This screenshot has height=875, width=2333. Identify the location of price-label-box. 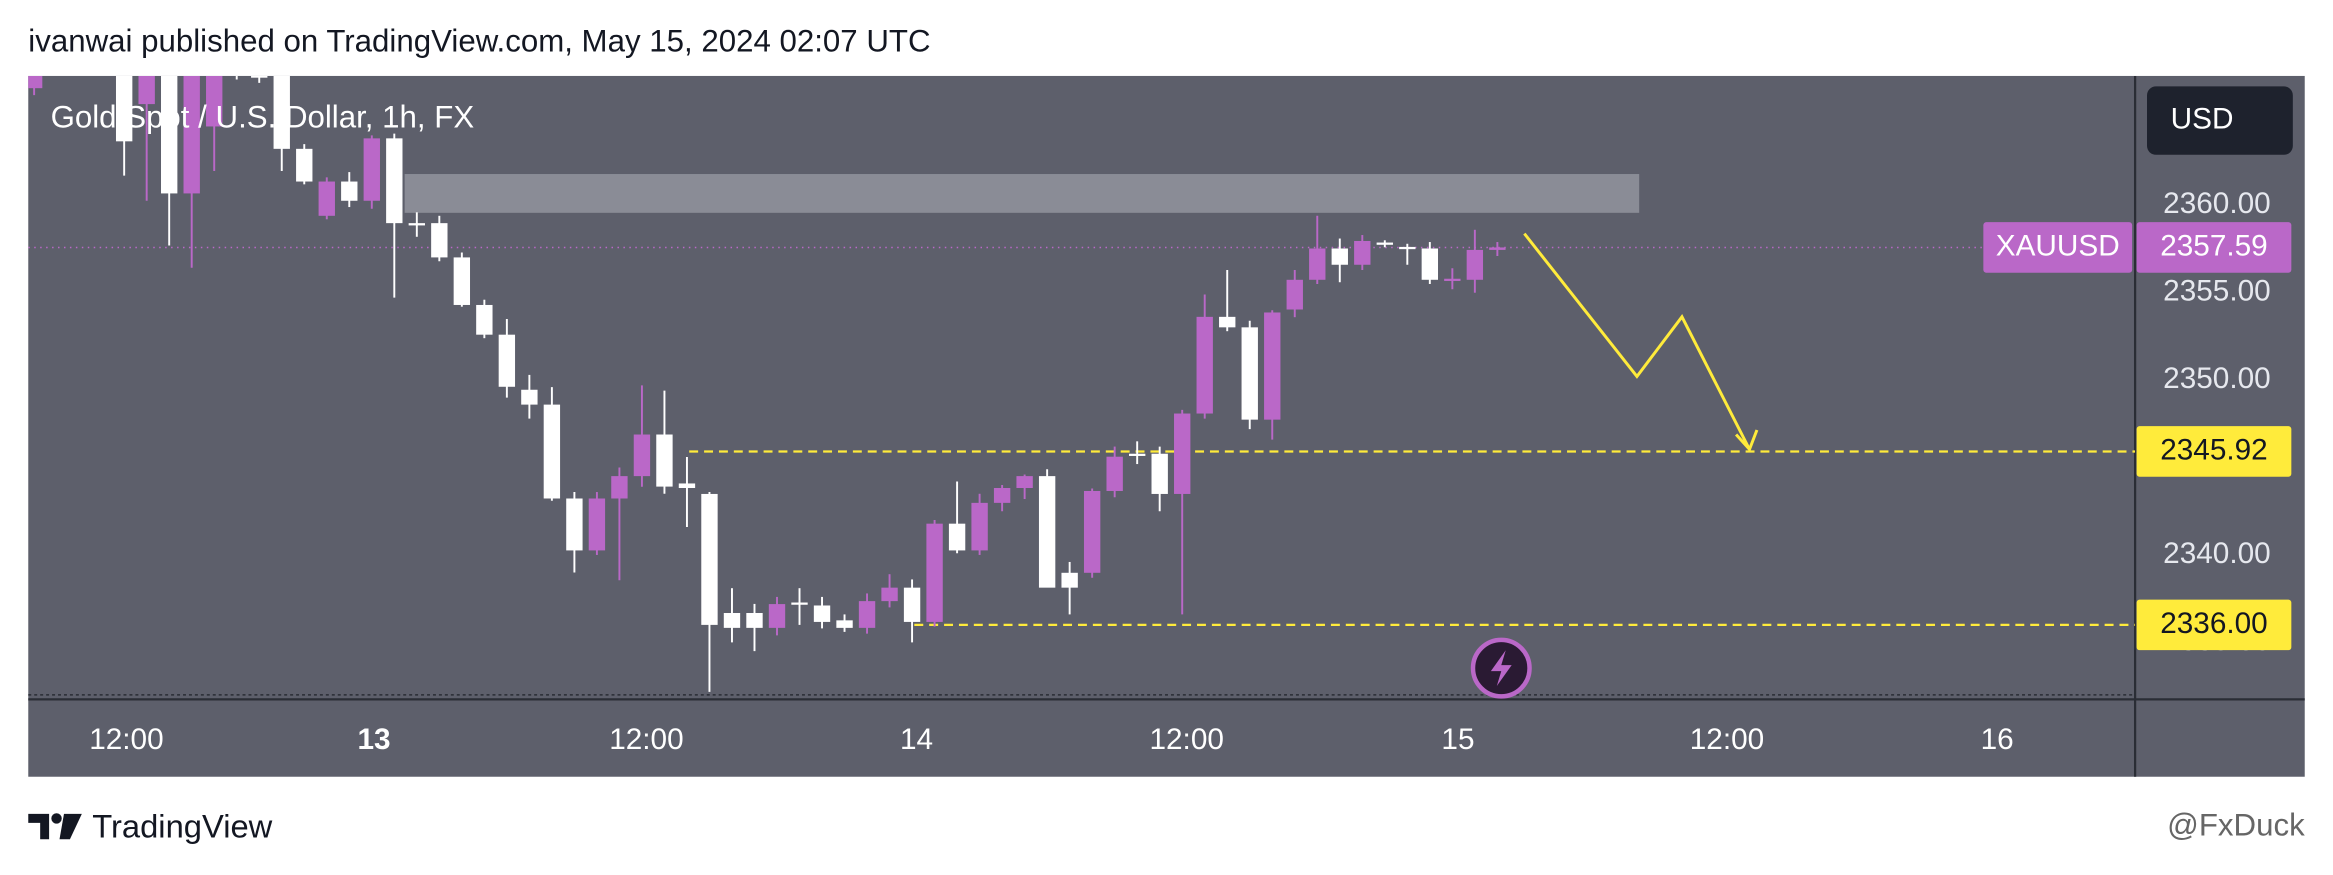
(2214, 247).